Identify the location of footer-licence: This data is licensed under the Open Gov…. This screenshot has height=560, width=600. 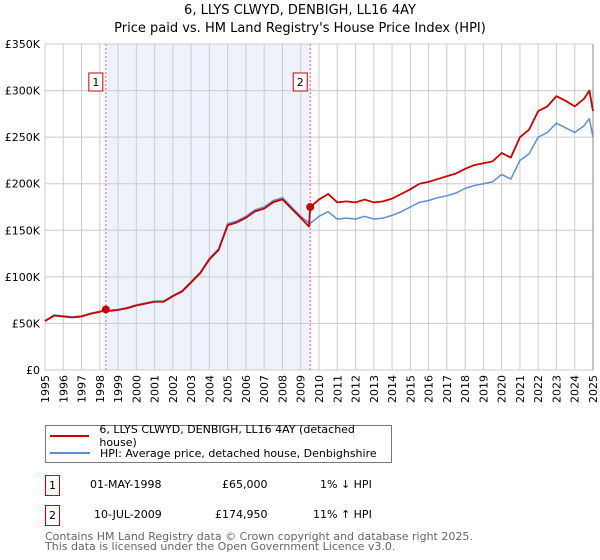
(220, 546).